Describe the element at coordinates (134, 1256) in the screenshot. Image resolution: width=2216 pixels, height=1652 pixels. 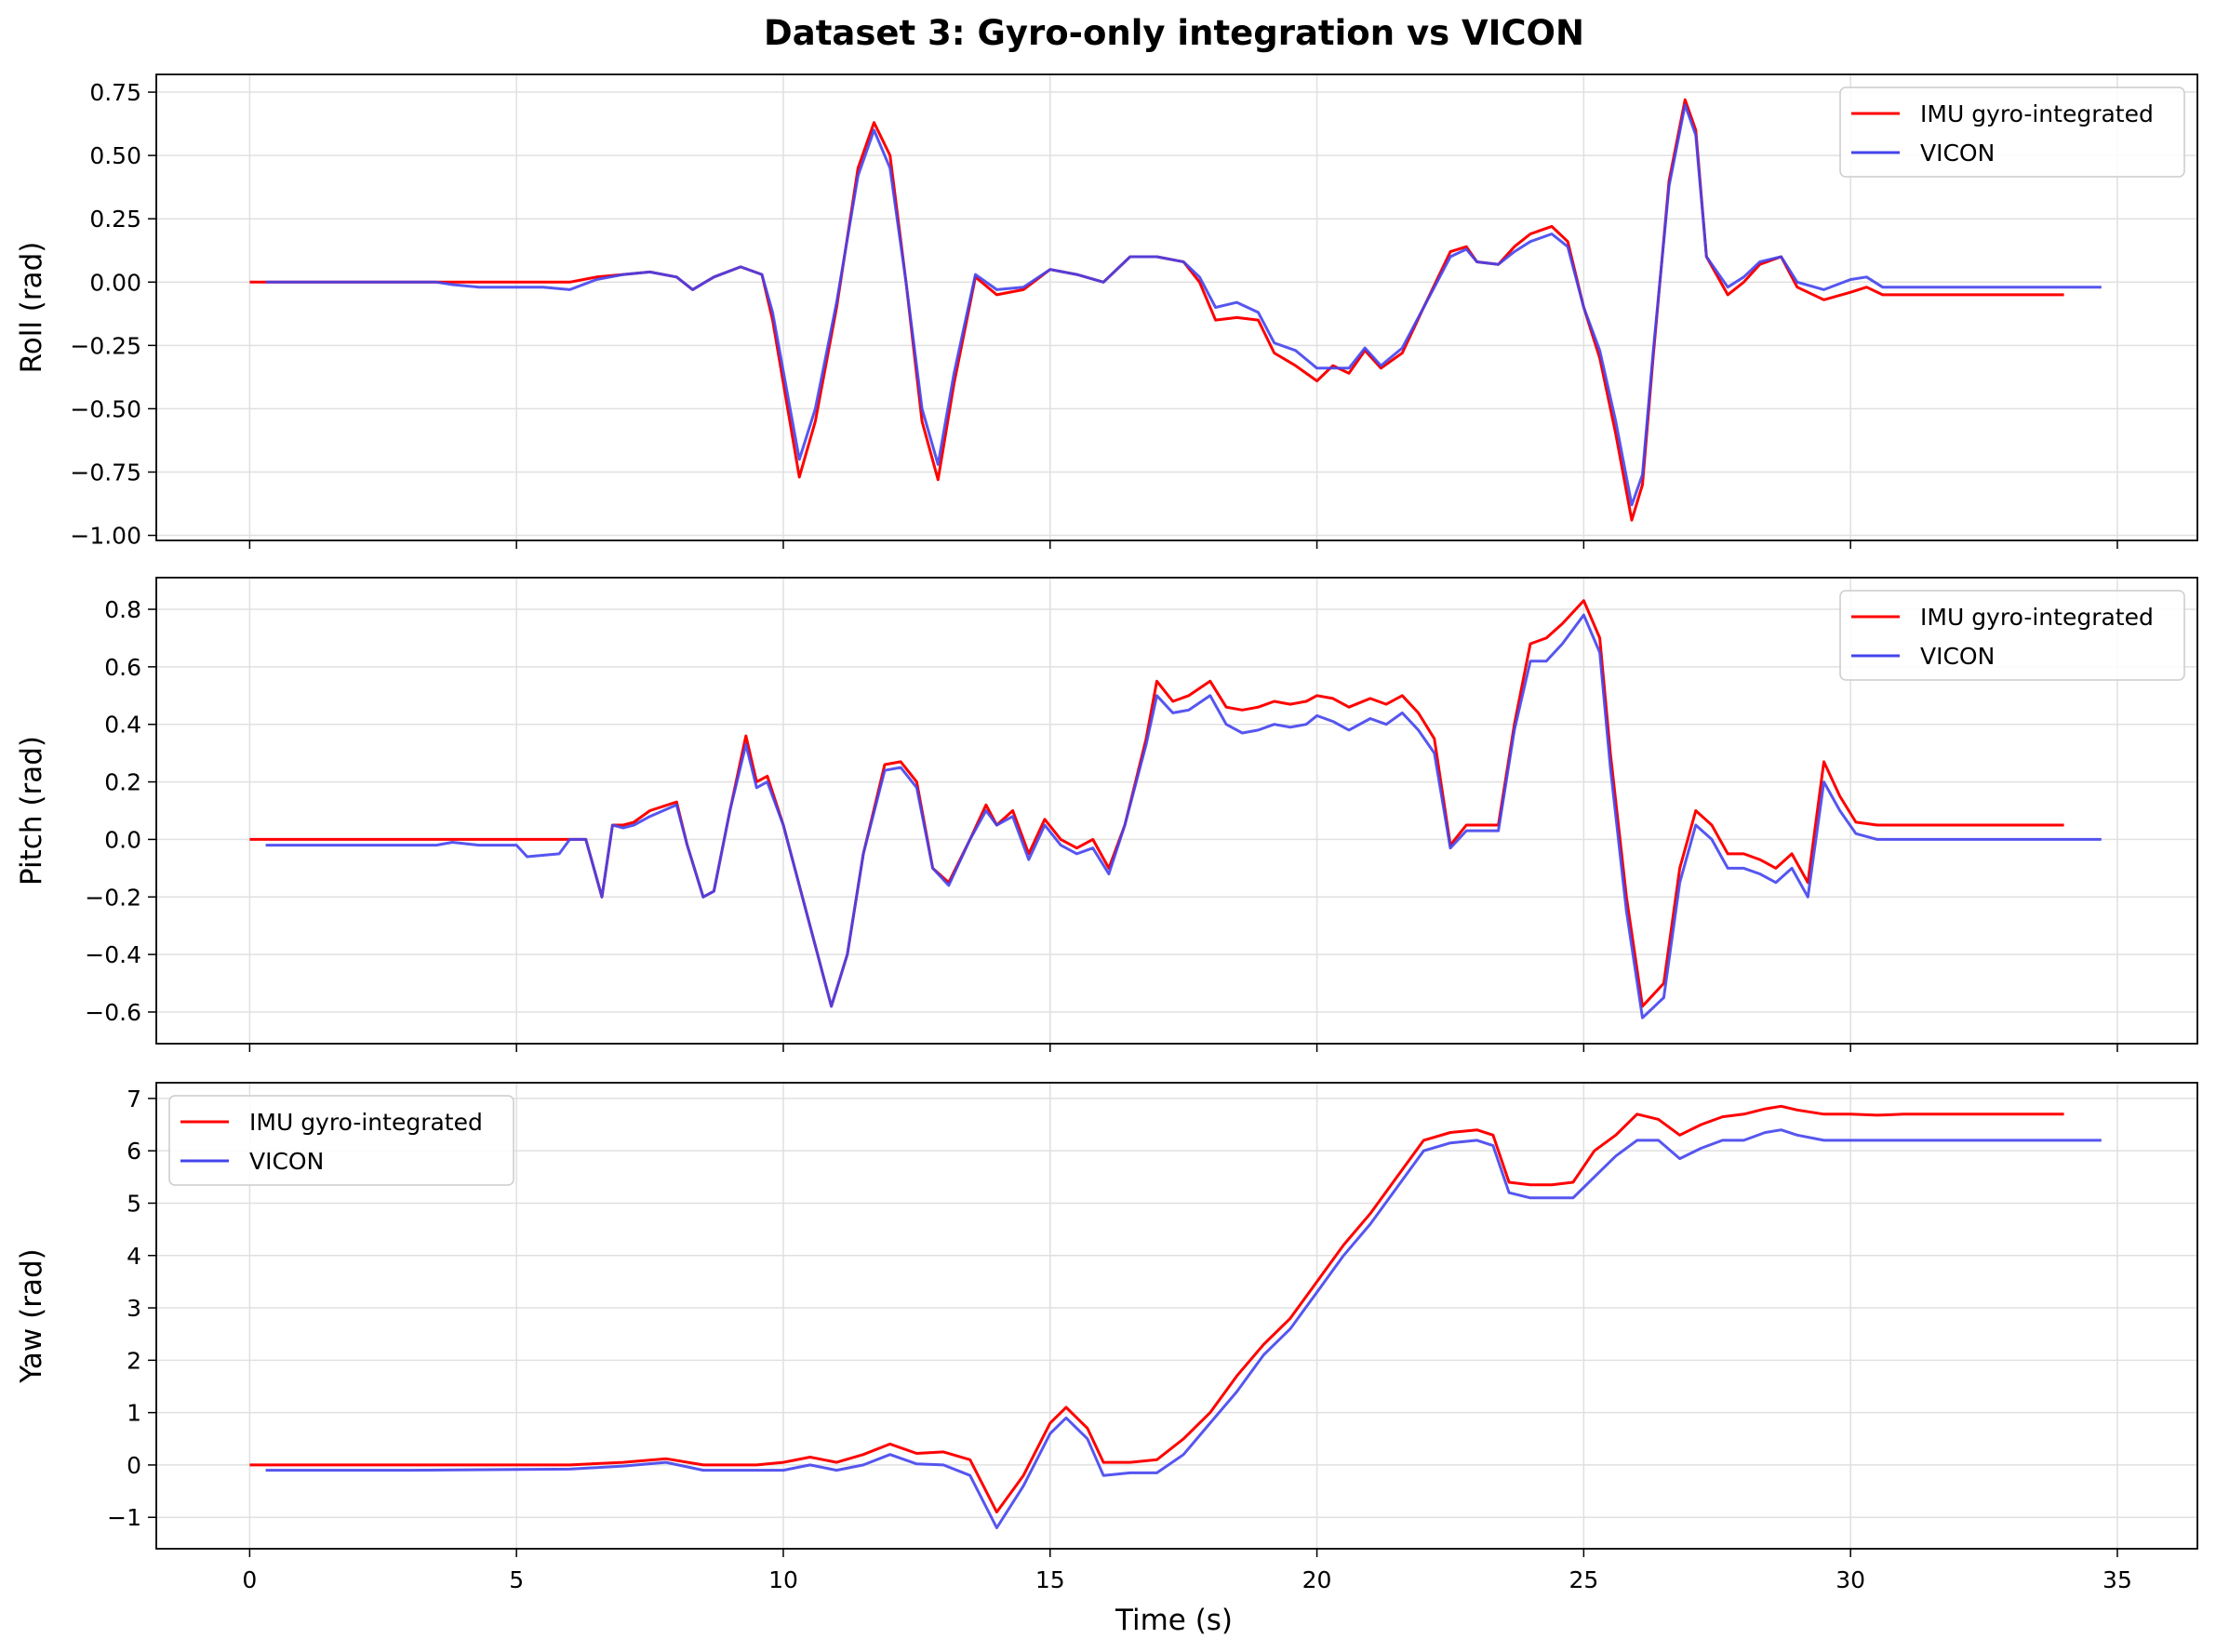
I see `yaw-y-tick-label: 4` at that location.